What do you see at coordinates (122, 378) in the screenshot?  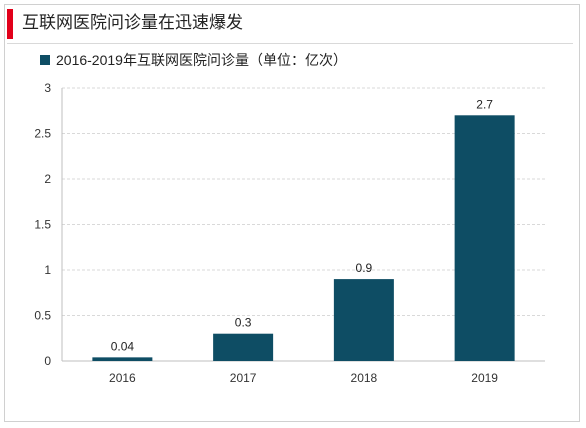 I see `x-tick-label: 2016` at bounding box center [122, 378].